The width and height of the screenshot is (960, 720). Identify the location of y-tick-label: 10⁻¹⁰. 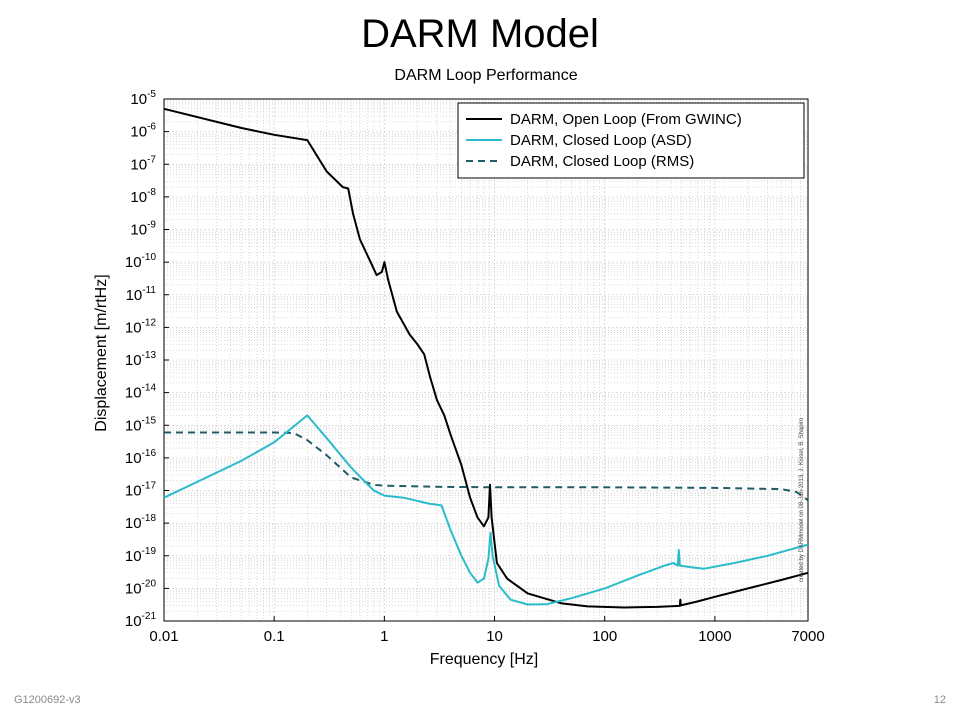
(141, 261).